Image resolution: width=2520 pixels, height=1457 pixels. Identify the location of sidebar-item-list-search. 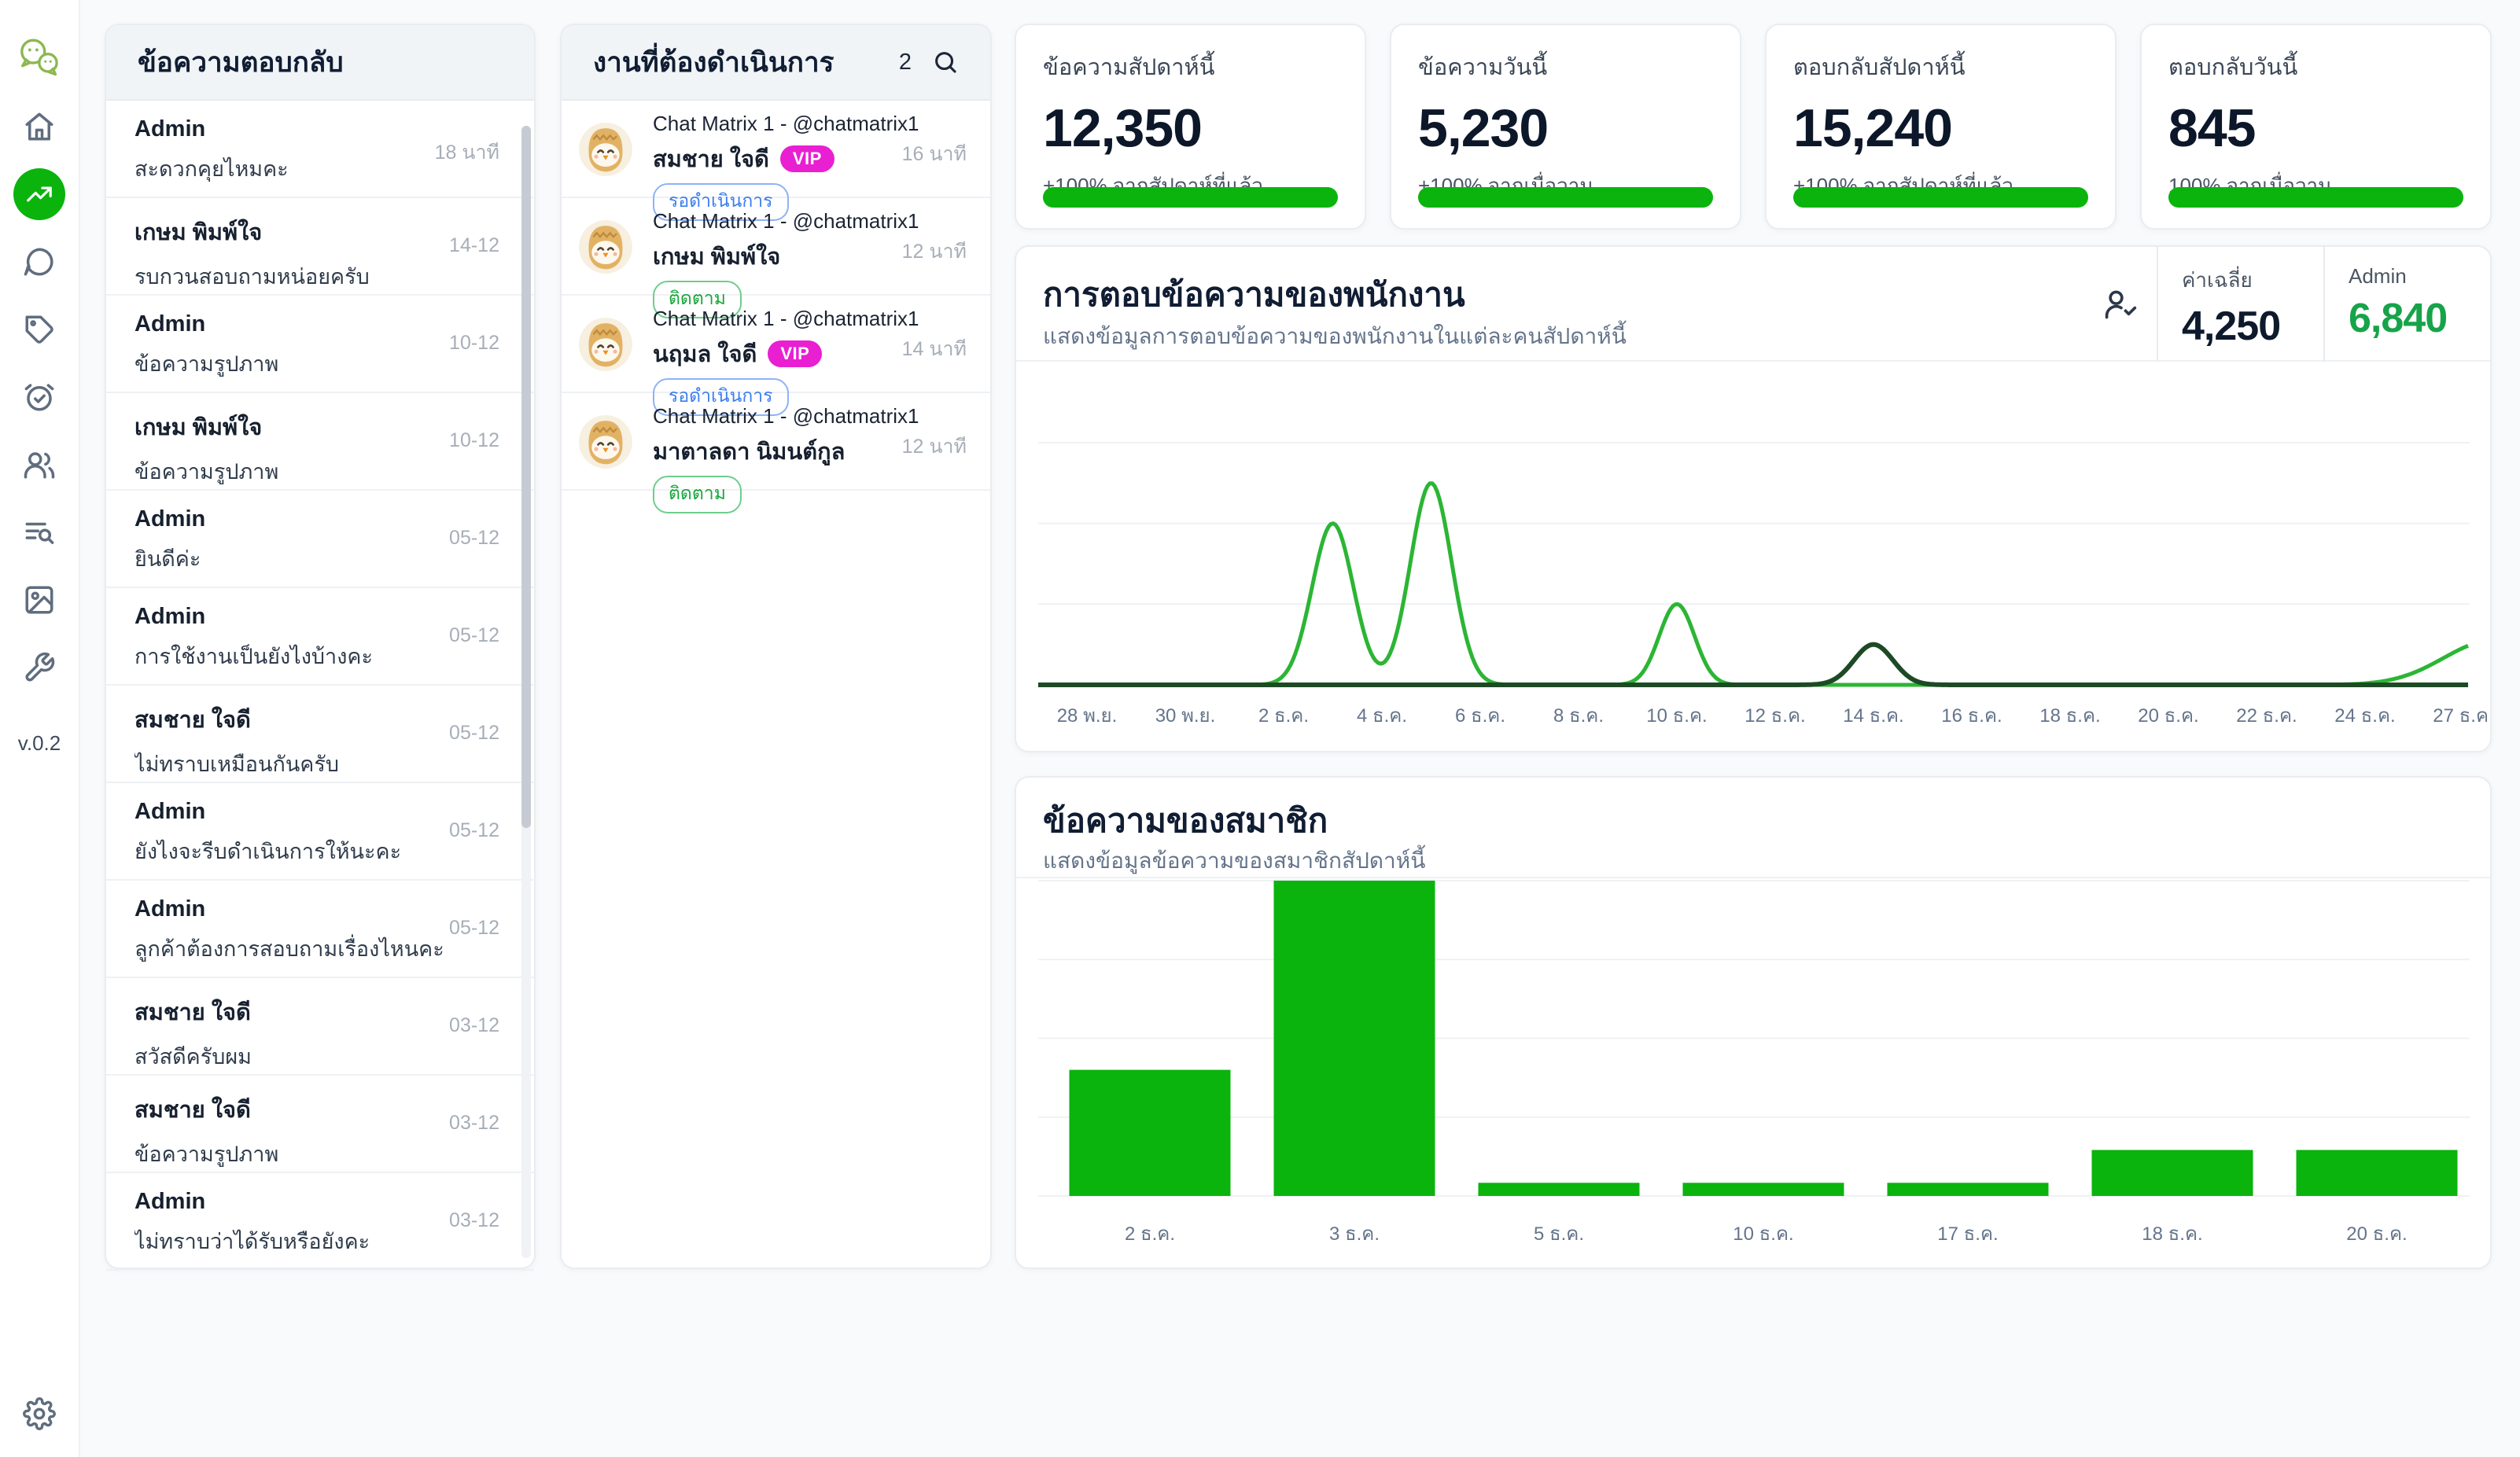
(39, 532).